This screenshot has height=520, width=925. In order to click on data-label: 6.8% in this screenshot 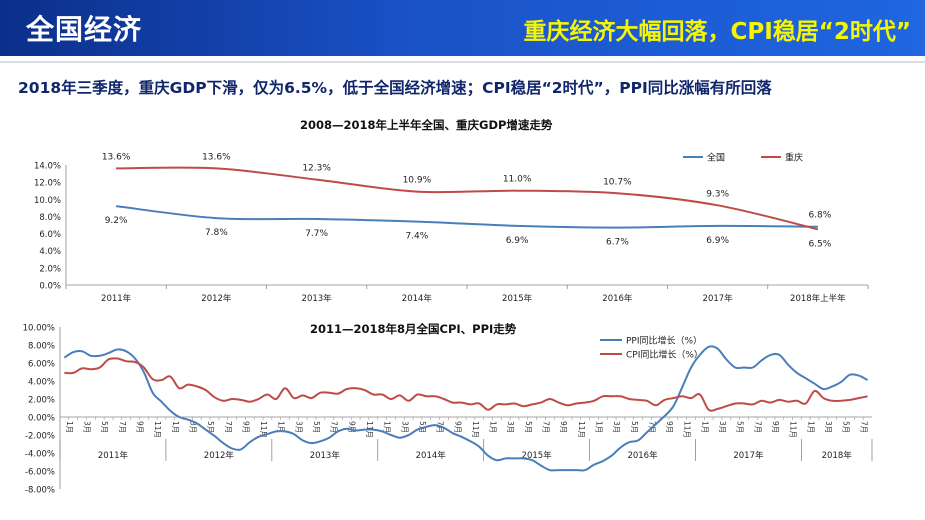, I will do `click(819, 216)`.